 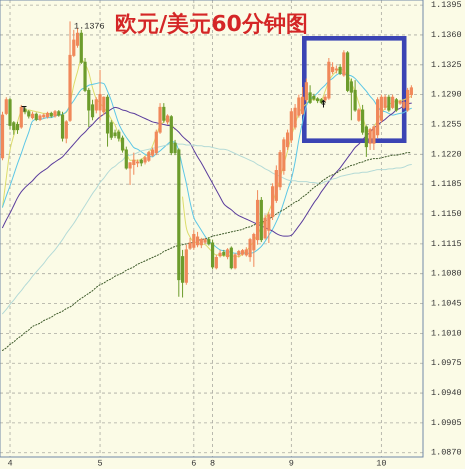 I want to click on y-tick-label: 1.1325, so click(x=446, y=65).